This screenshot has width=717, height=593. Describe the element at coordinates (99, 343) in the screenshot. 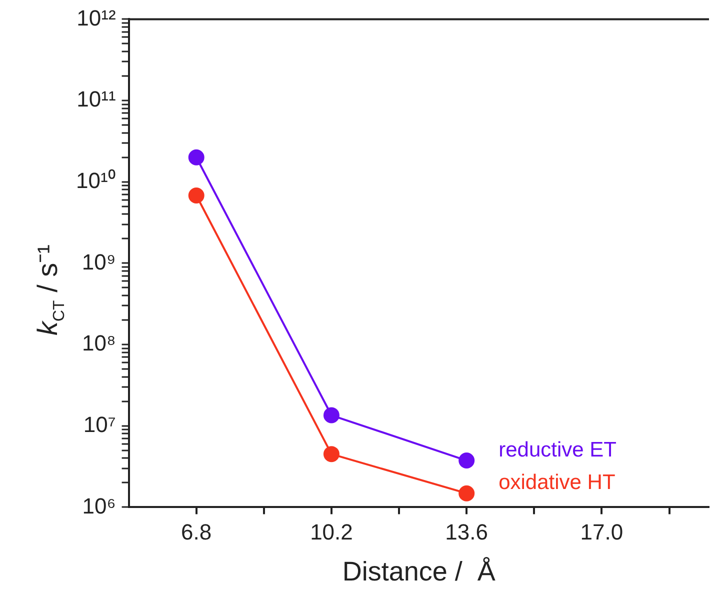

I see `y-tick-label: 10⁸` at that location.